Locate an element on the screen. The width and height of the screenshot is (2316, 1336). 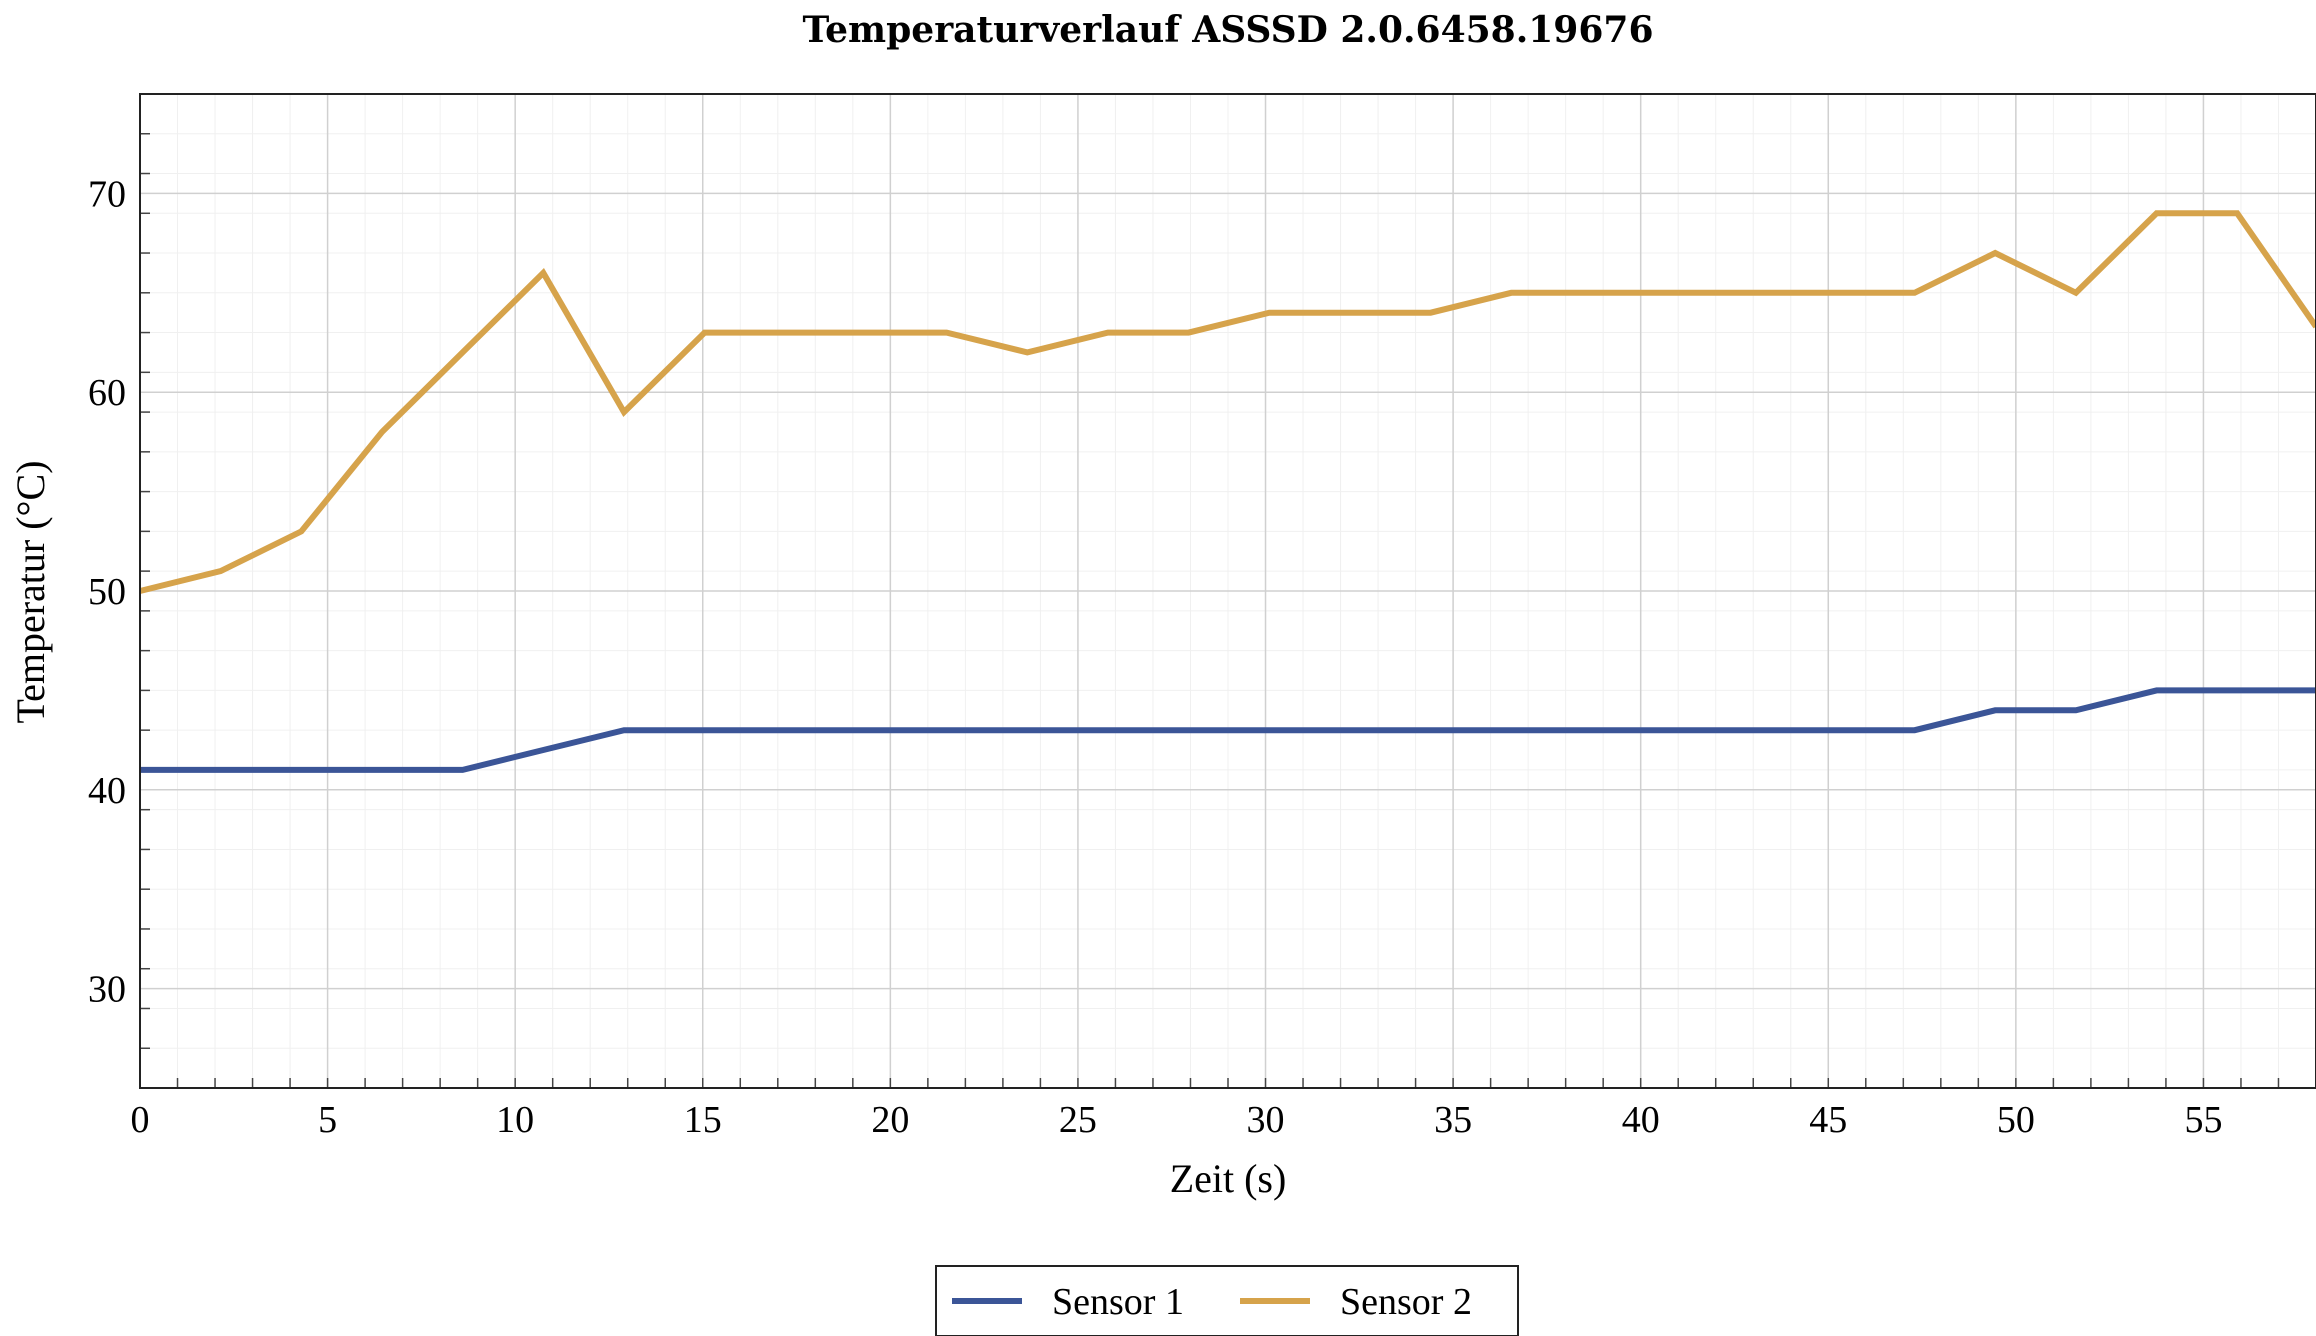
x-tick-label: 20 is located at coordinates (890, 1120).